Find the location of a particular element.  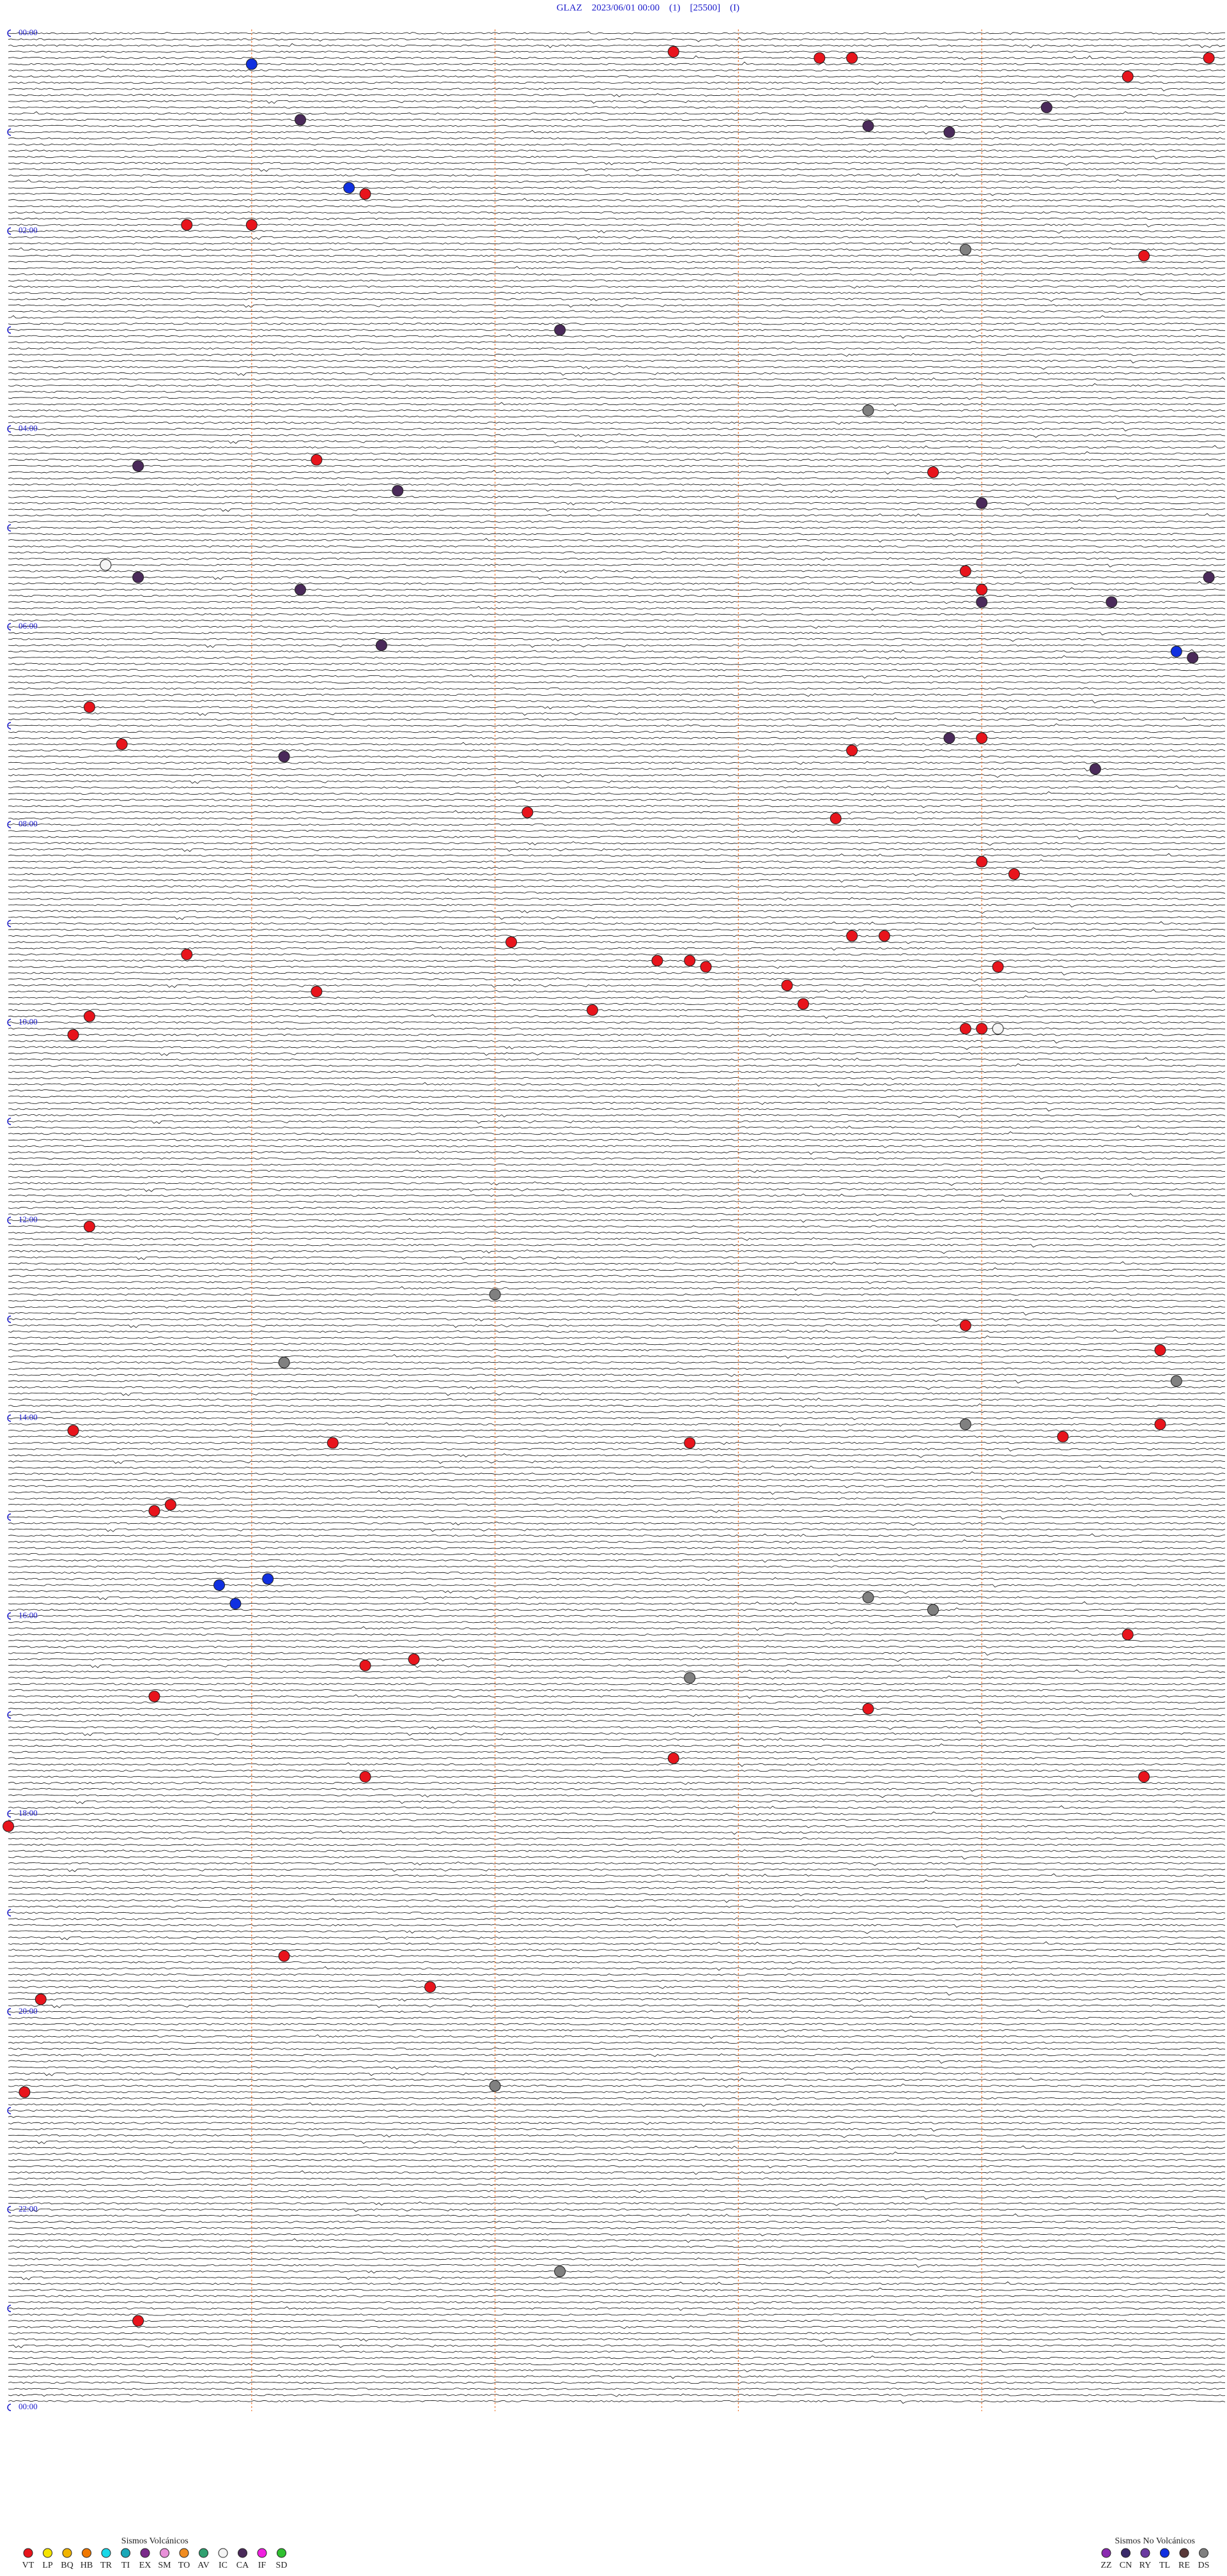

legend-label: CN is located at coordinates (1126, 2565).